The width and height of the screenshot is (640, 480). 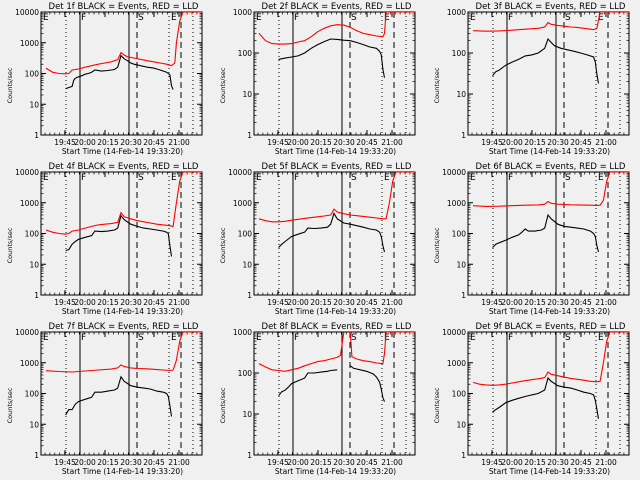 What do you see at coordinates (337, 327) in the screenshot?
I see `chart-title: Det 8f BLACK = Events, RED = LLD` at bounding box center [337, 327].